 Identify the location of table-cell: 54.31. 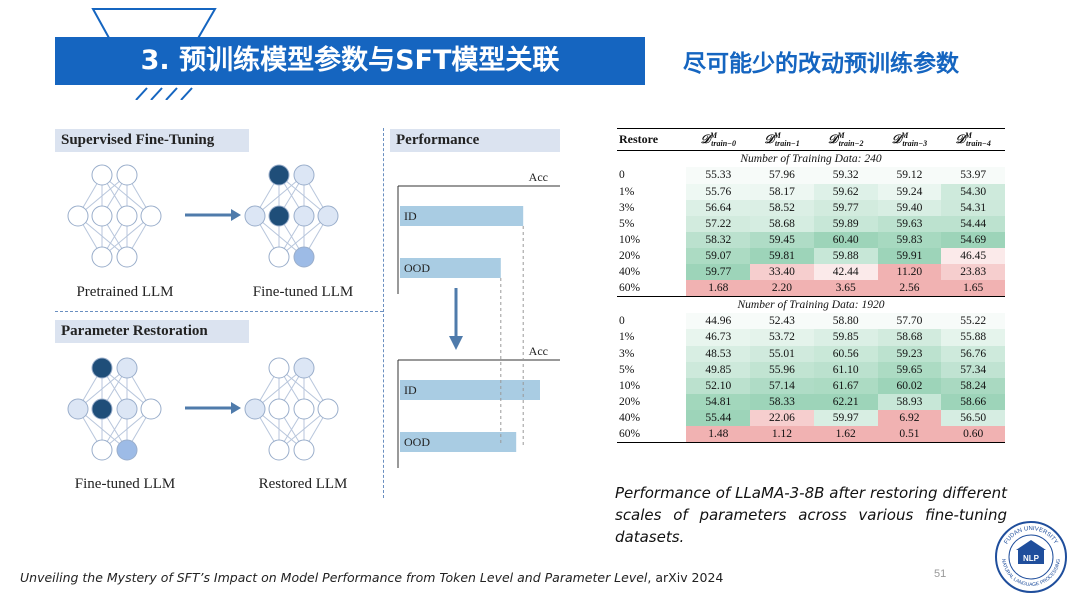
(973, 207).